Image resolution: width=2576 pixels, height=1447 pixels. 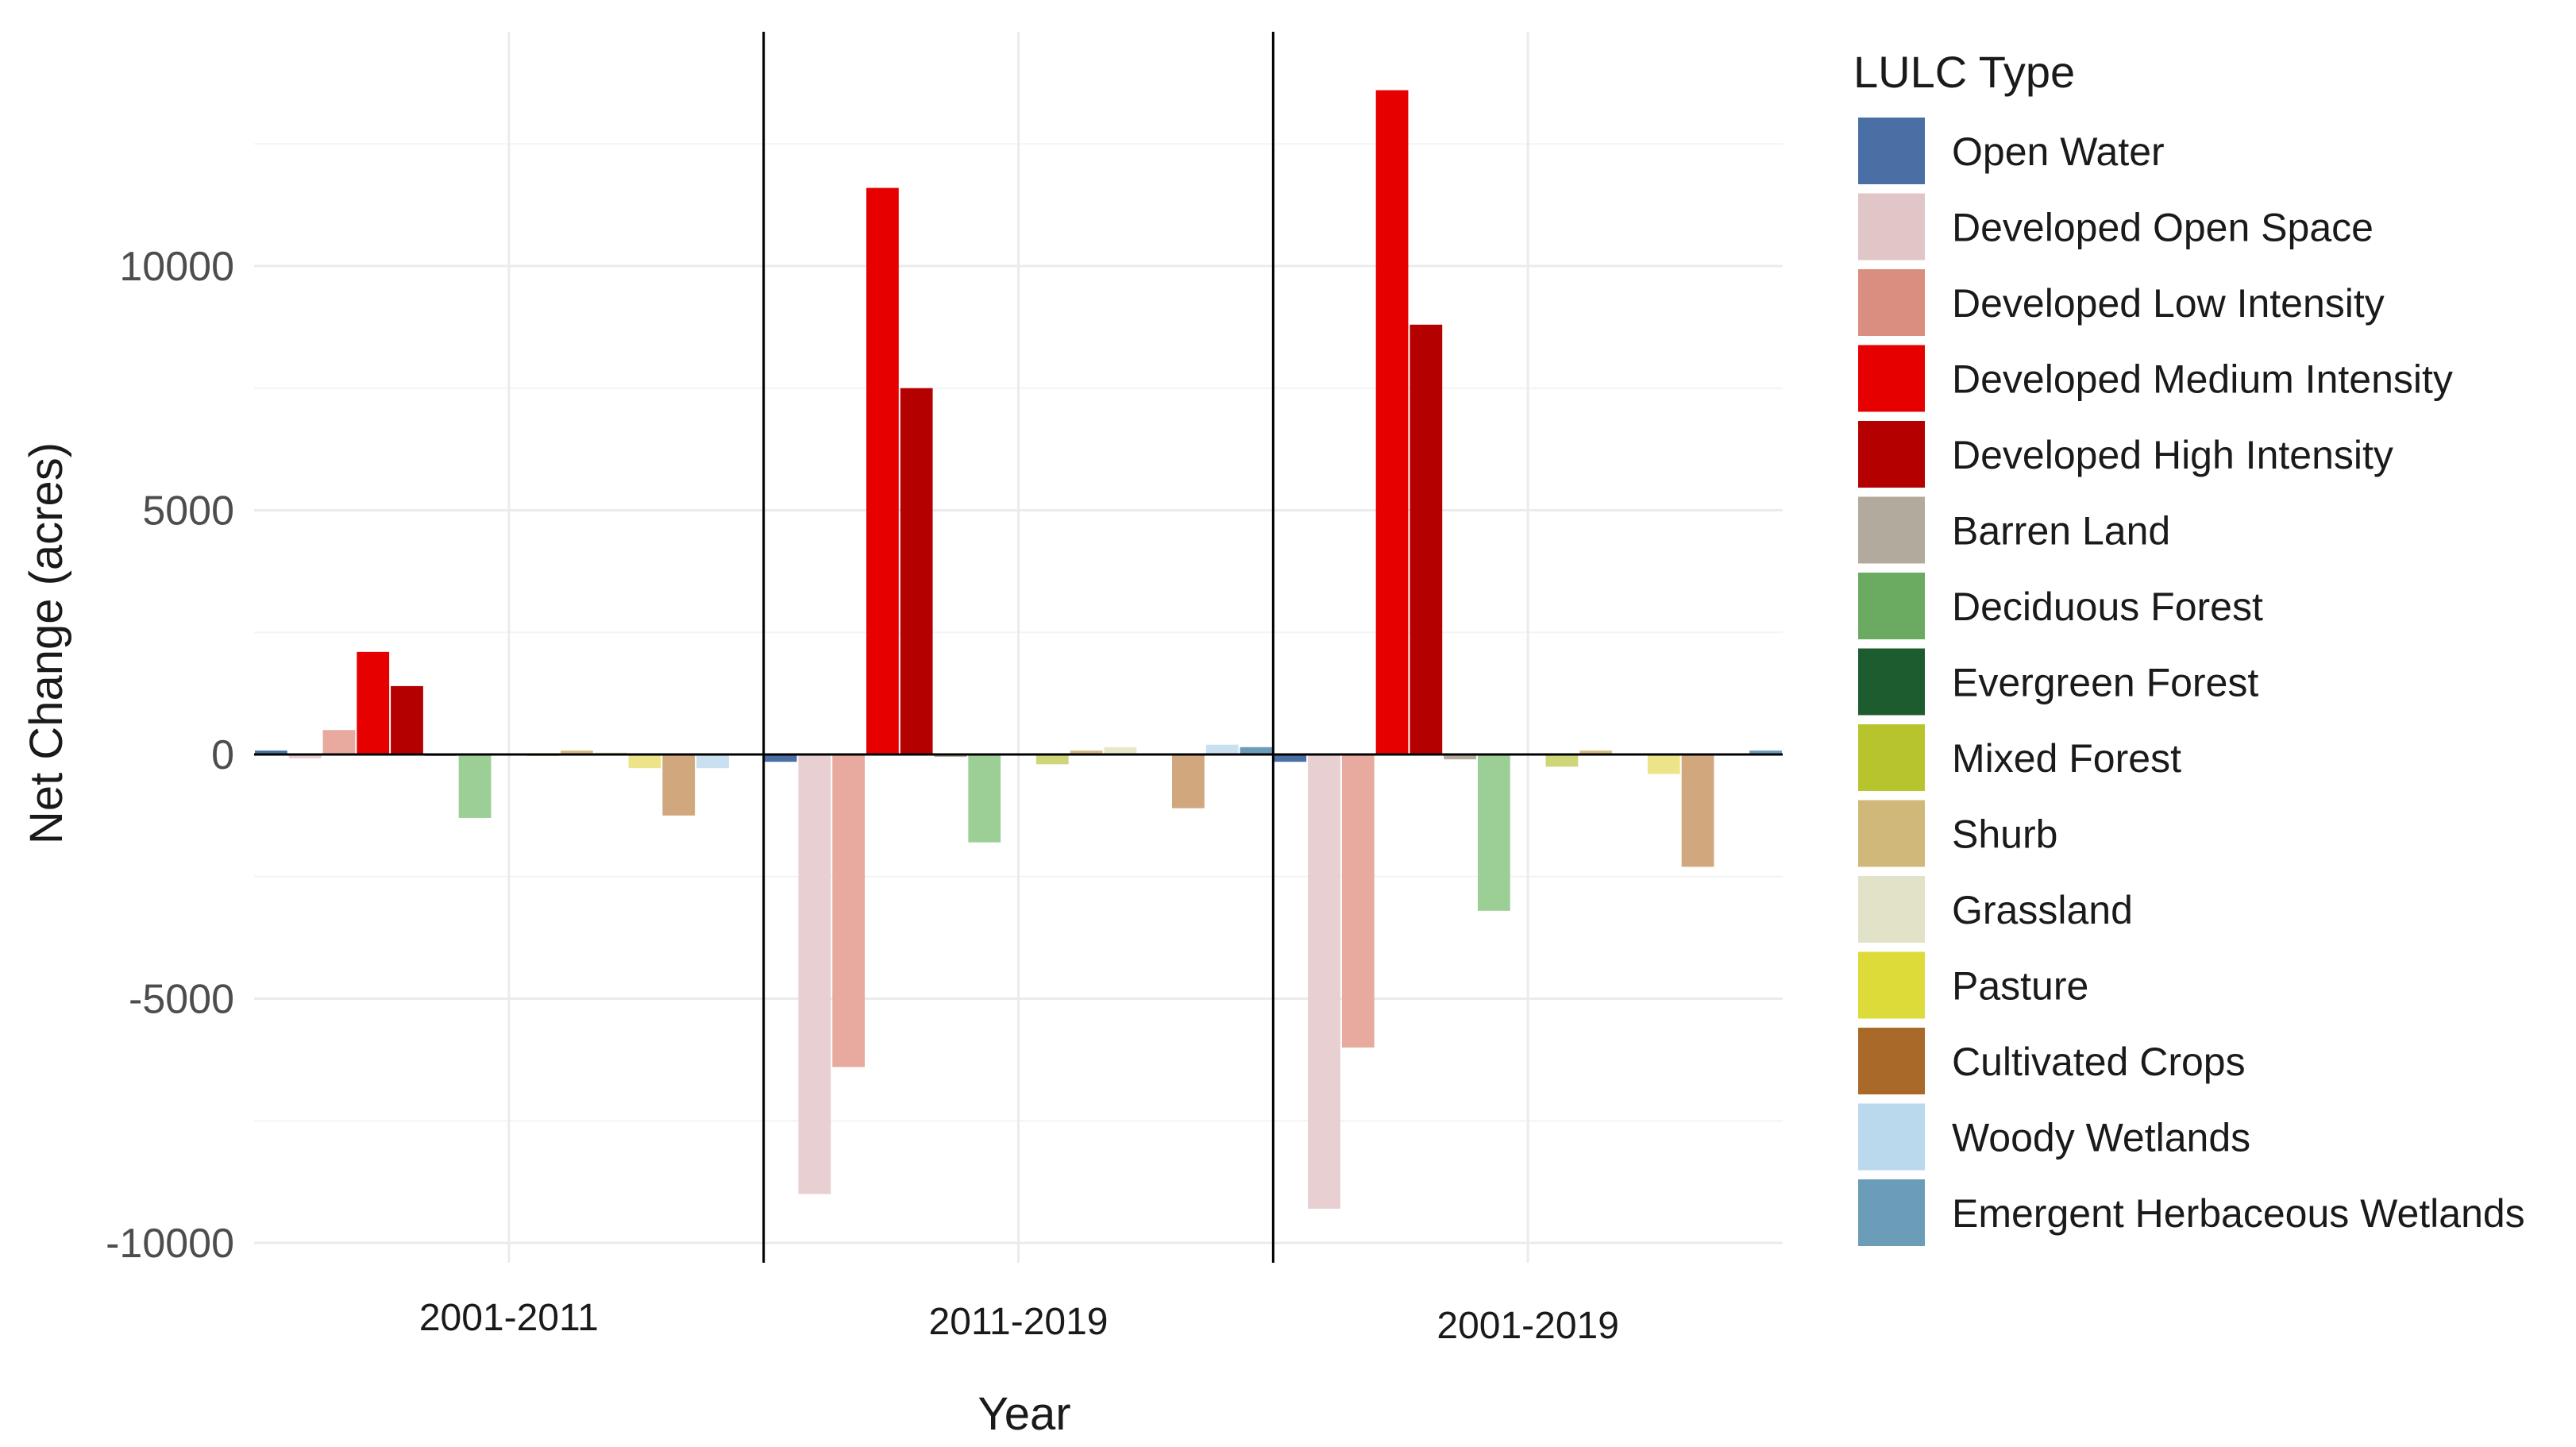 What do you see at coordinates (181, 1000) in the screenshot?
I see `y-tick-label: -5000` at bounding box center [181, 1000].